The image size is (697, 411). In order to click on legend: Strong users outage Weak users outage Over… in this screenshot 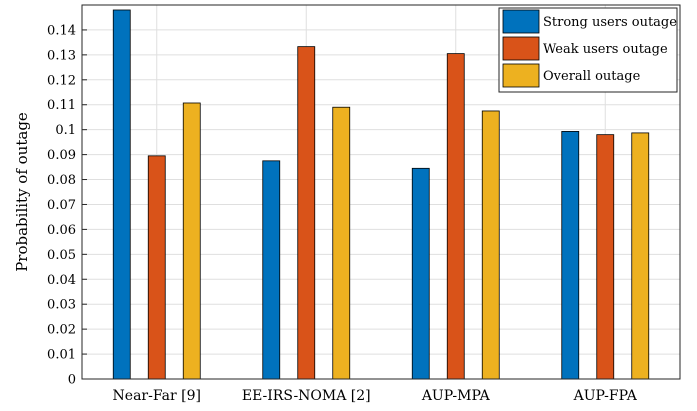, I will do `click(588, 50)`.